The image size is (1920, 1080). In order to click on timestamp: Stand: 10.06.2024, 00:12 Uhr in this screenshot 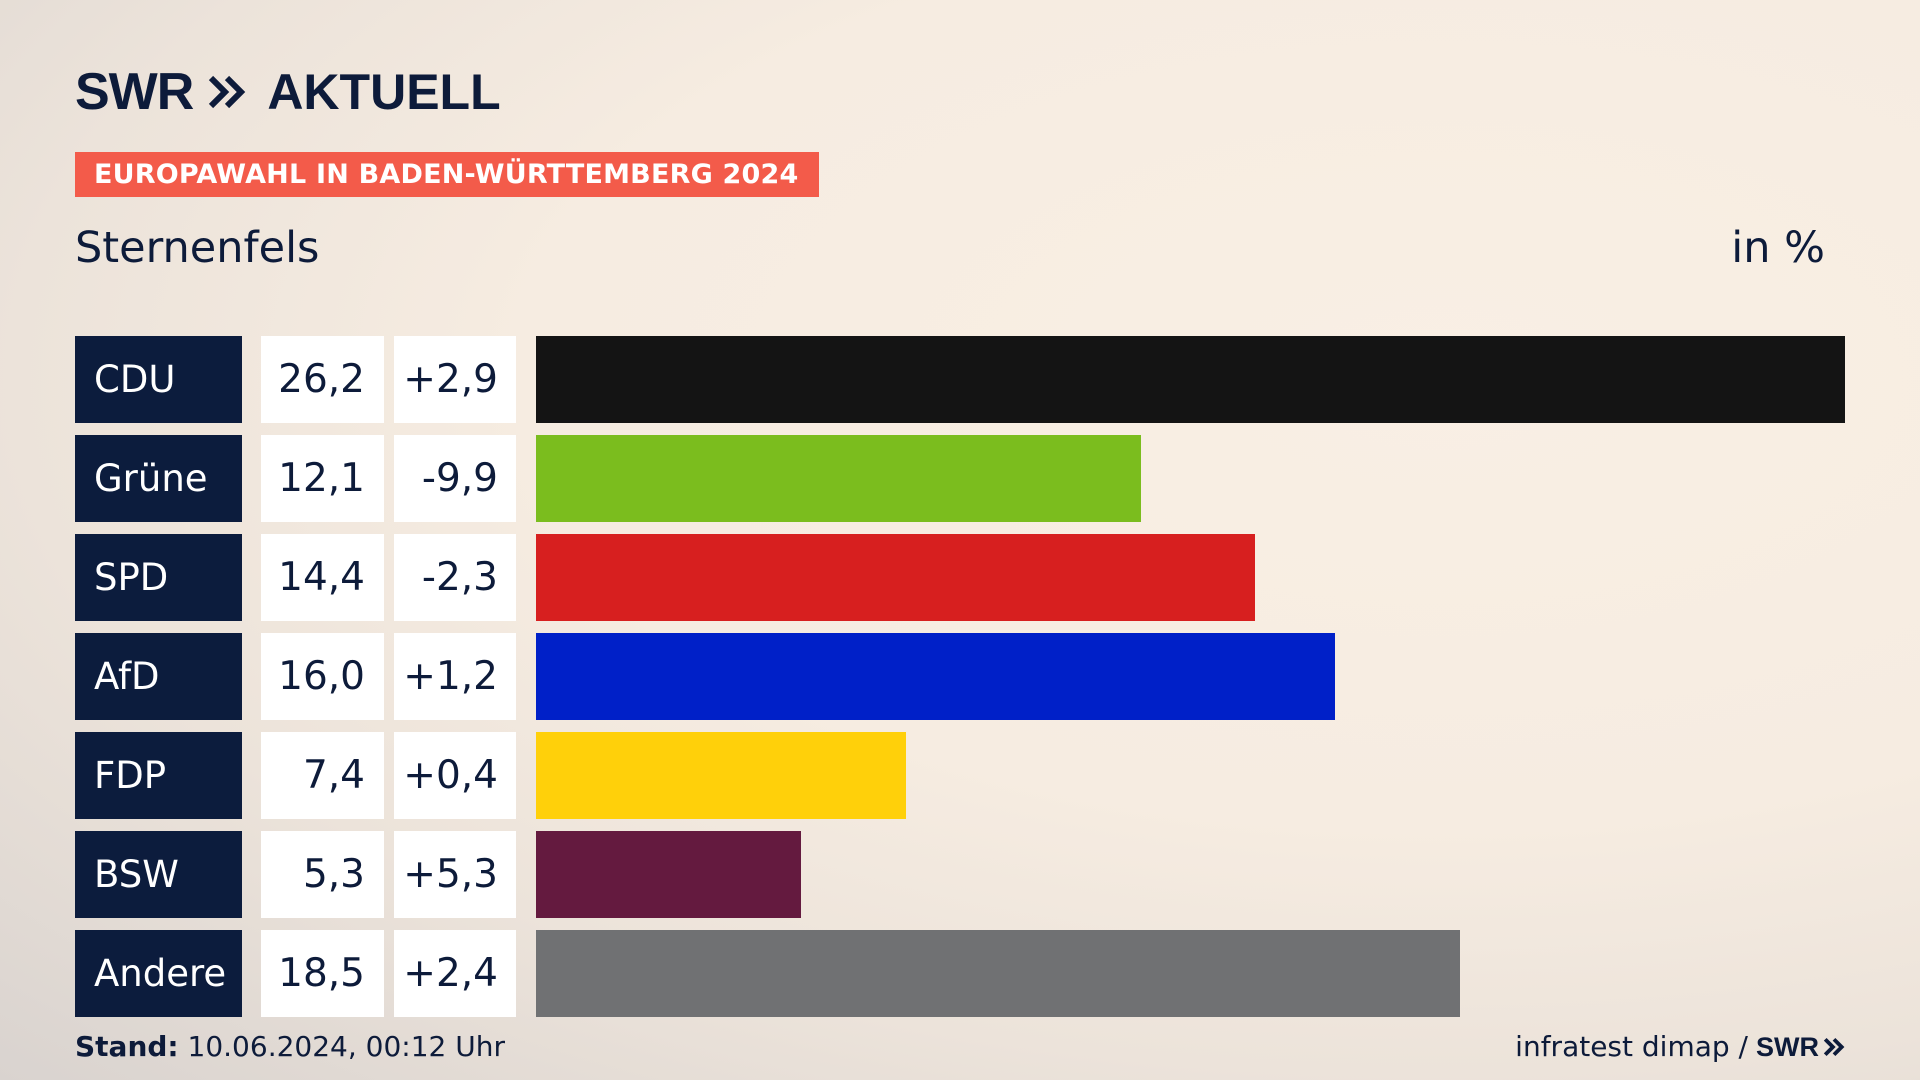, I will do `click(290, 1047)`.